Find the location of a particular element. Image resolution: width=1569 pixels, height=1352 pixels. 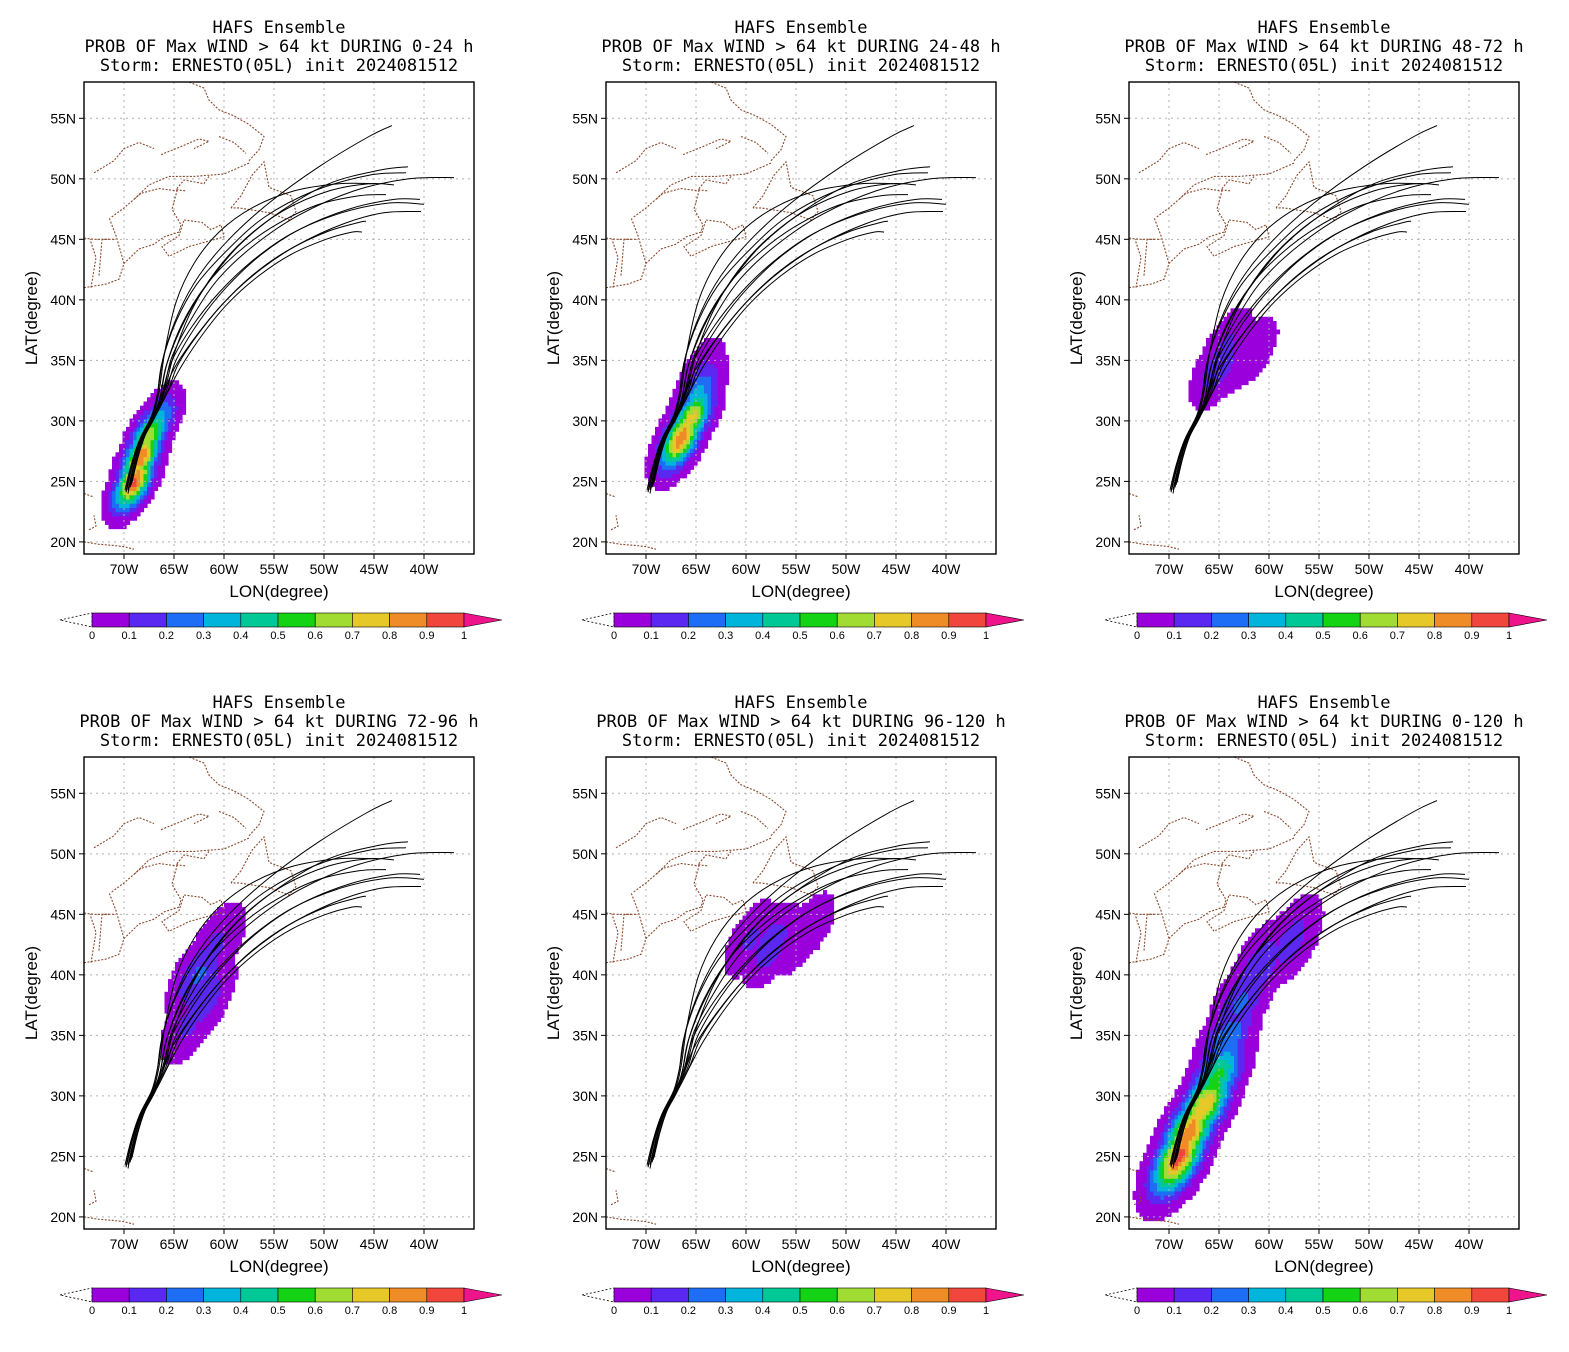

ensemble-track is located at coordinates (784, 333).